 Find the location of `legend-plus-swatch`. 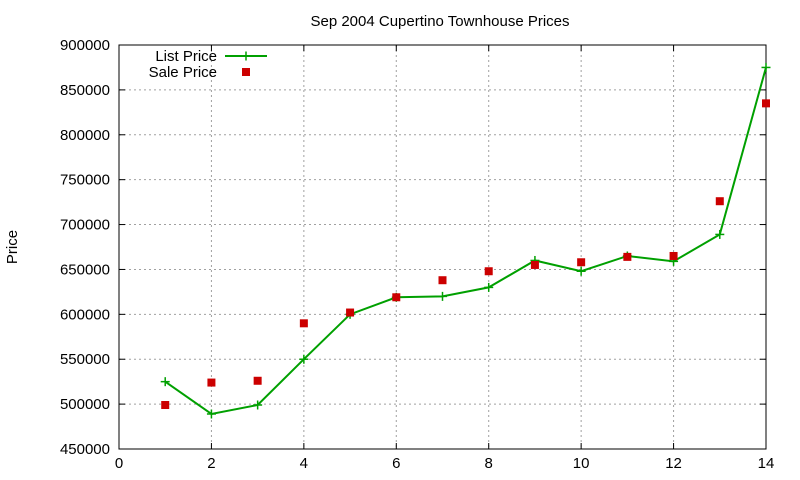

legend-plus-swatch is located at coordinates (246, 56).